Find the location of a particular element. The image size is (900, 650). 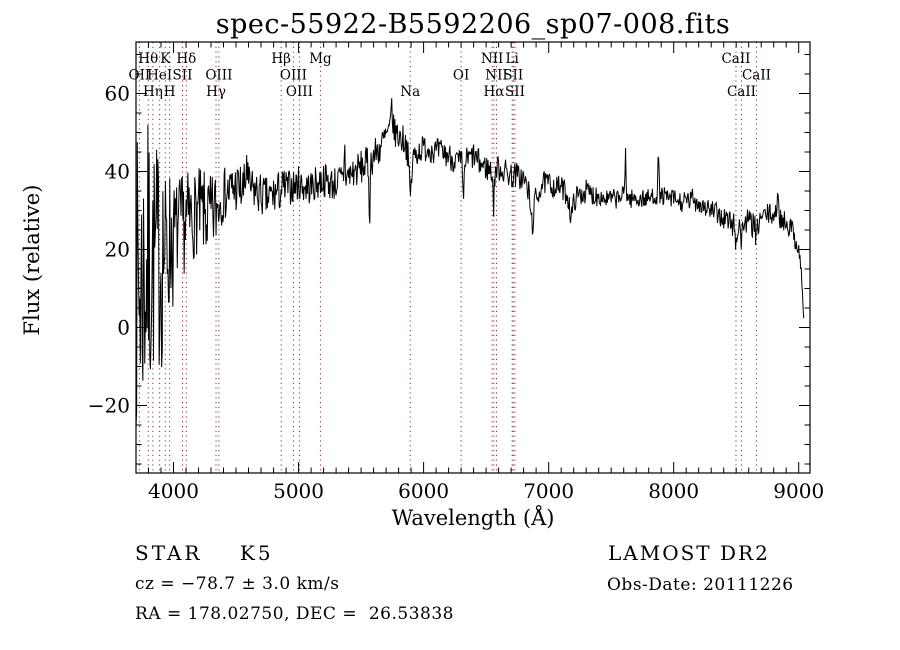

spectral-line-label: Hα is located at coordinates (494, 92).